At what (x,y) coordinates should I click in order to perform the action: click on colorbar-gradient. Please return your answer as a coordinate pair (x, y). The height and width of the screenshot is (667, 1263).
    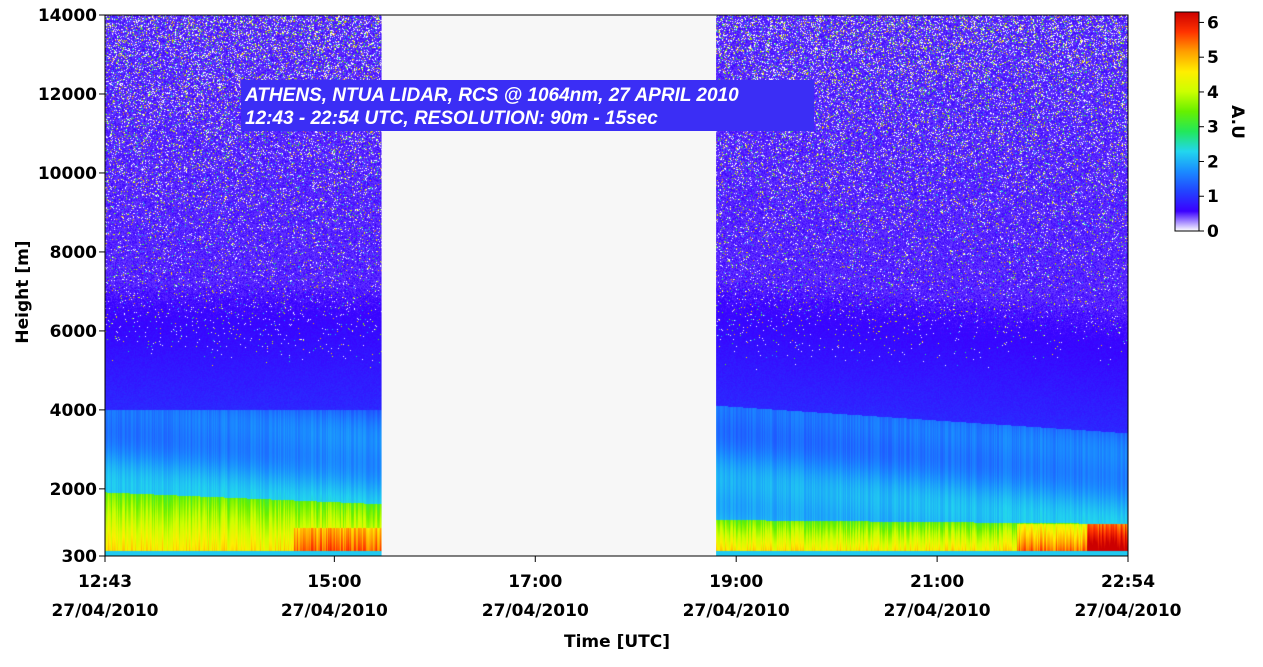
    Looking at the image, I should click on (1187, 121).